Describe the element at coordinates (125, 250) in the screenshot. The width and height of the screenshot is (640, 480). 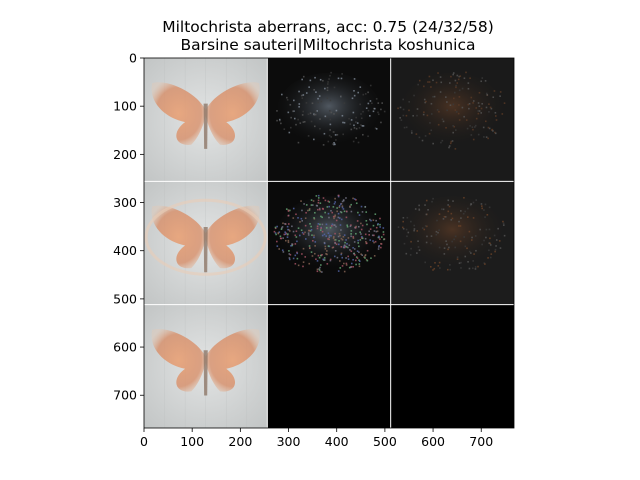
I see `y-tick-label: 400` at that location.